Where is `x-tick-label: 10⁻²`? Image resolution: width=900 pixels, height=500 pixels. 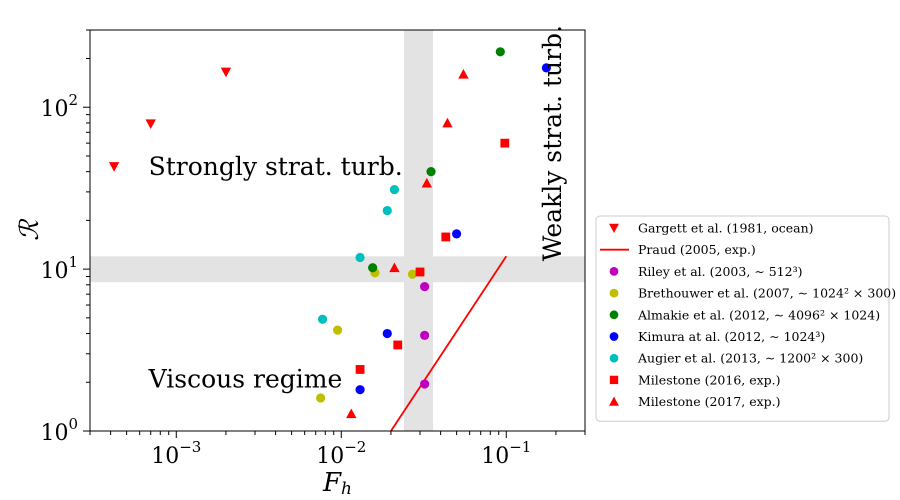 x-tick-label: 10⁻² is located at coordinates (341, 453).